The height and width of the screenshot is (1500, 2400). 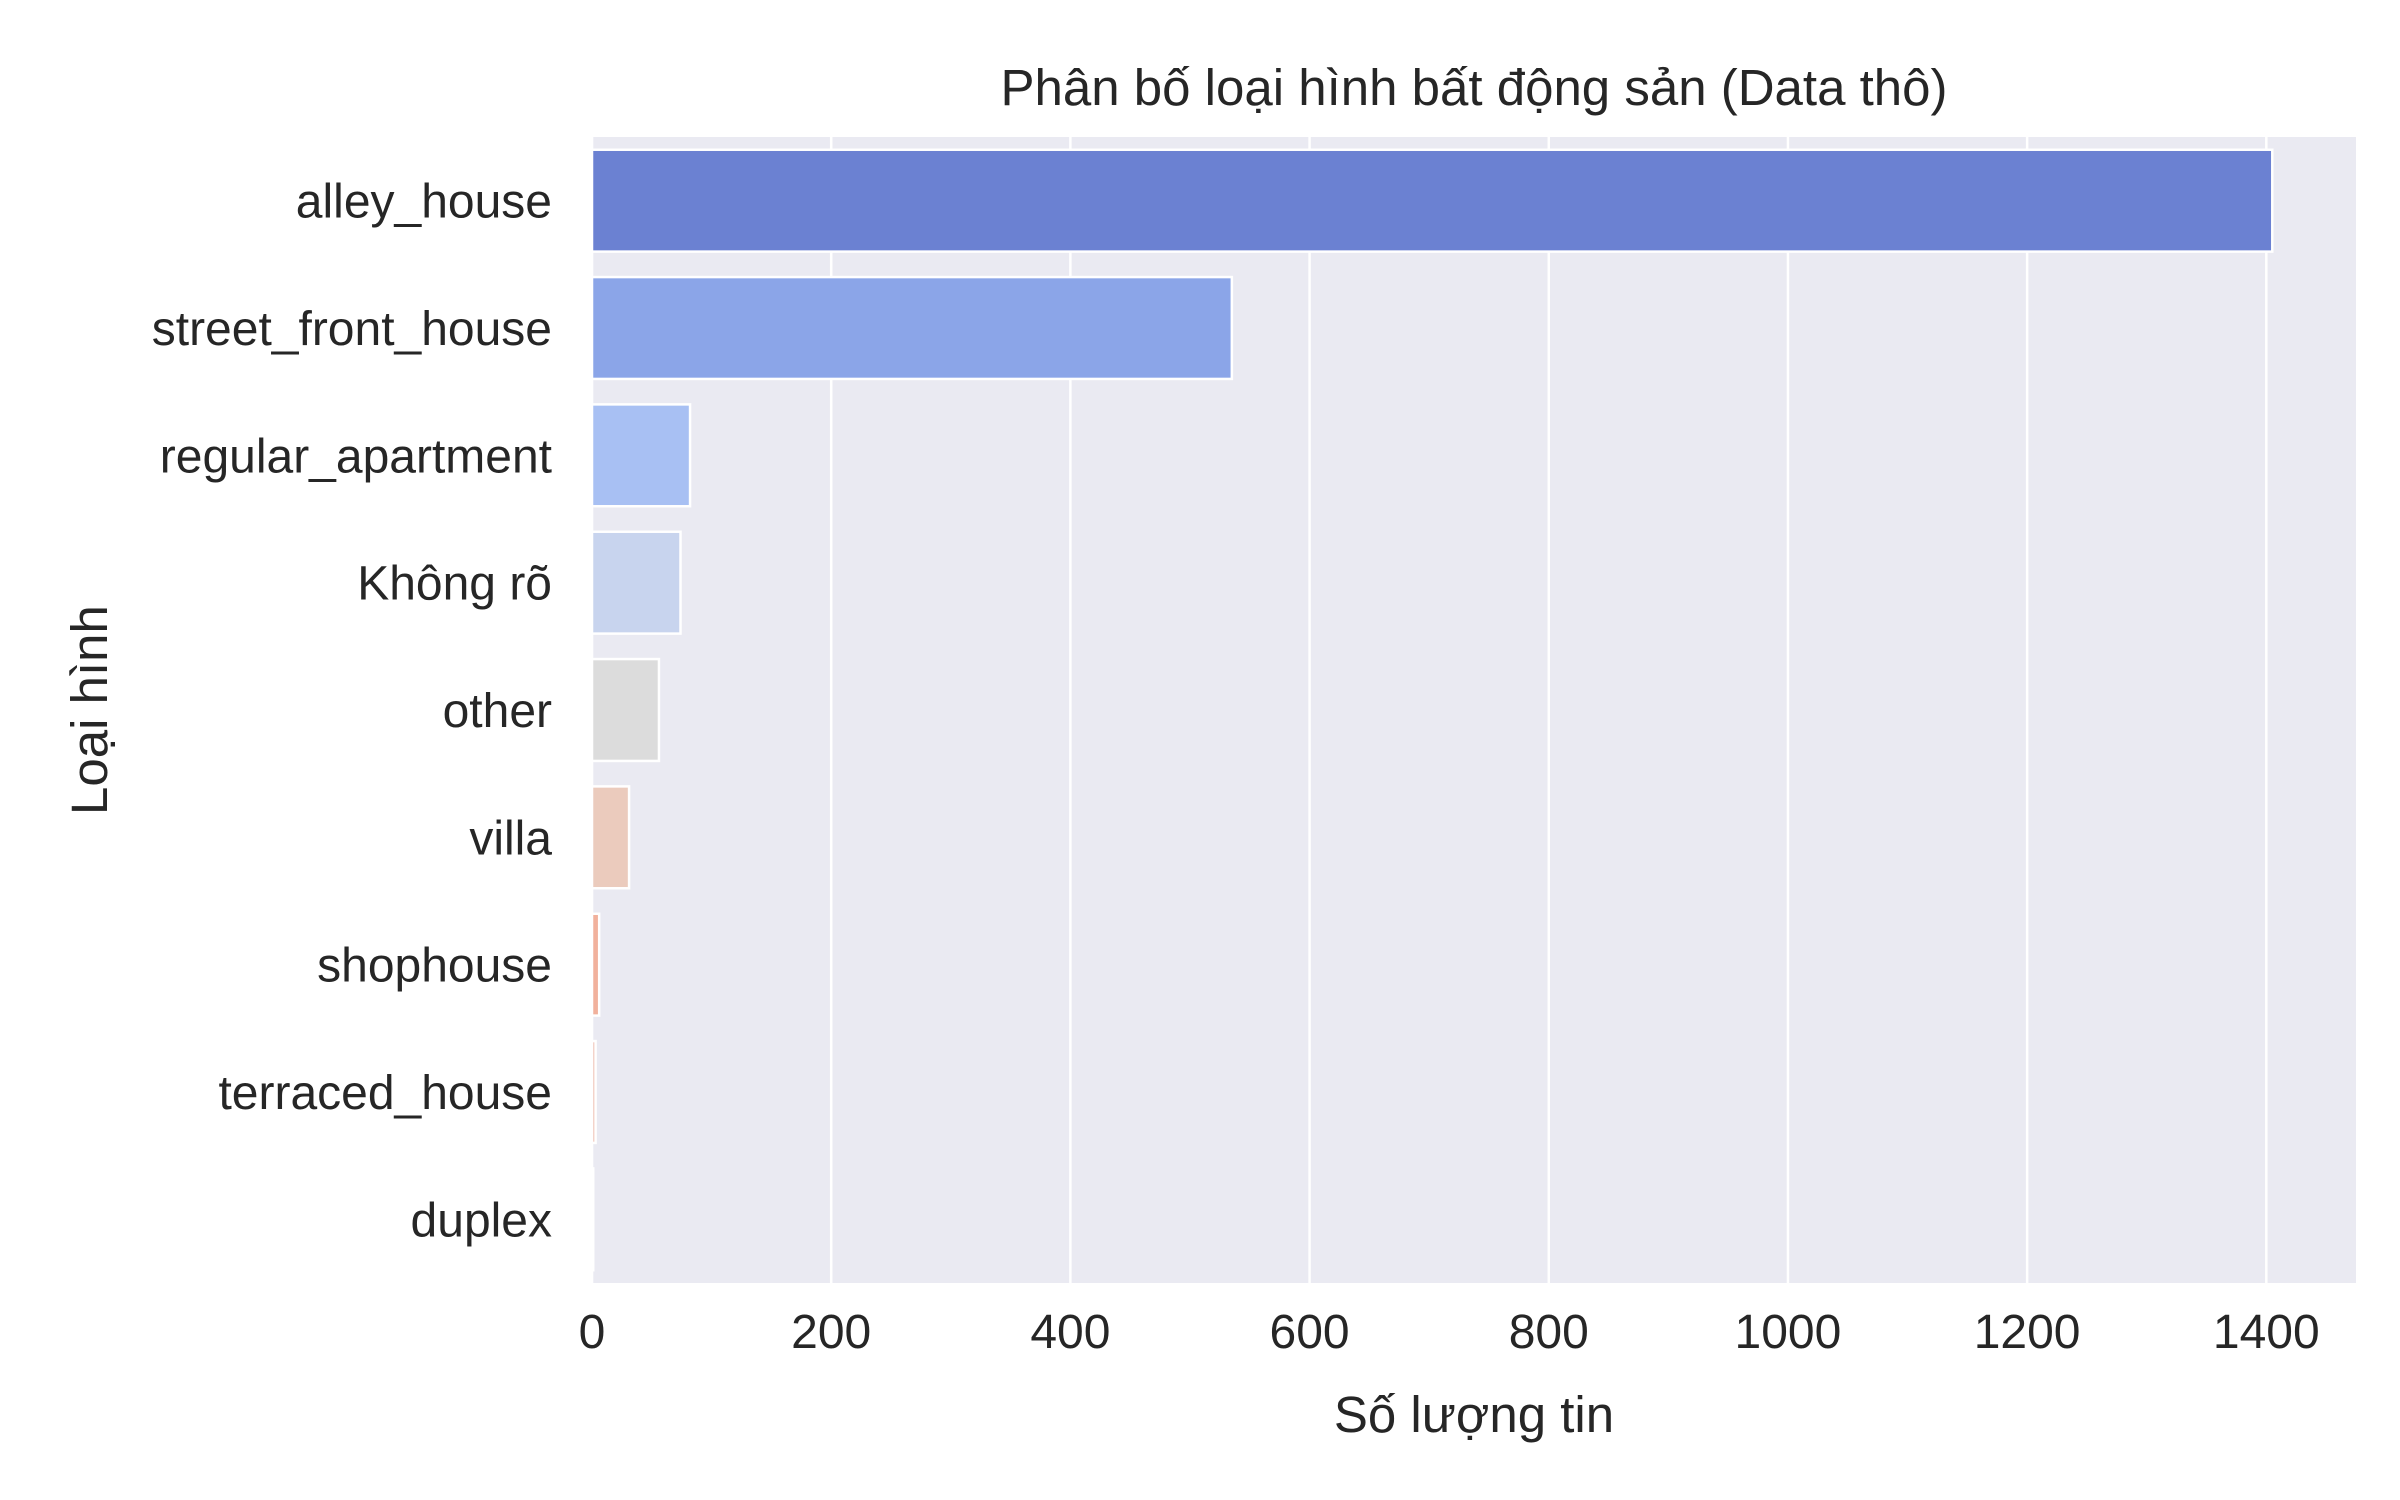 What do you see at coordinates (510, 838) in the screenshot?
I see `y-tick-label: villa` at bounding box center [510, 838].